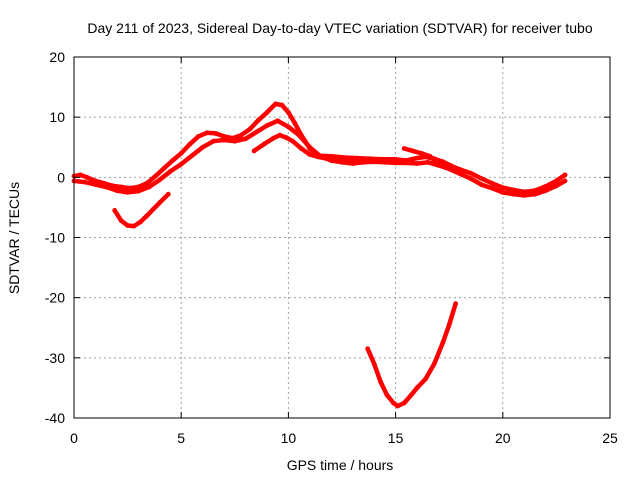 This screenshot has height=480, width=640. What do you see at coordinates (55, 238) in the screenshot?
I see `y-tick-label: -10` at bounding box center [55, 238].